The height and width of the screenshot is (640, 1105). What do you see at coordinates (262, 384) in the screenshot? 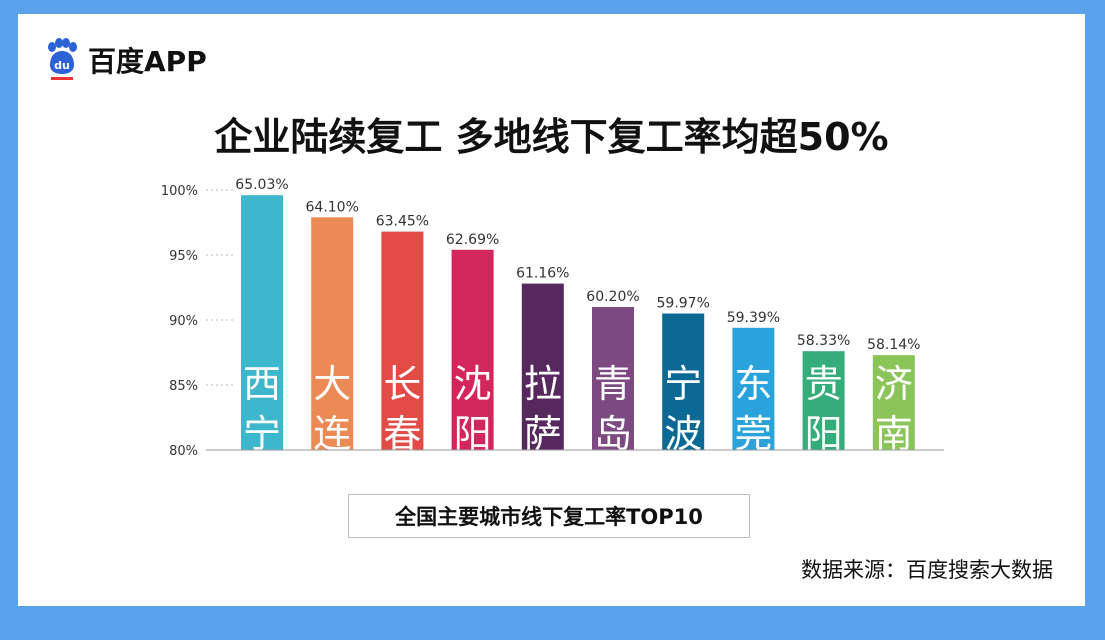
I see `category-label: 西` at bounding box center [262, 384].